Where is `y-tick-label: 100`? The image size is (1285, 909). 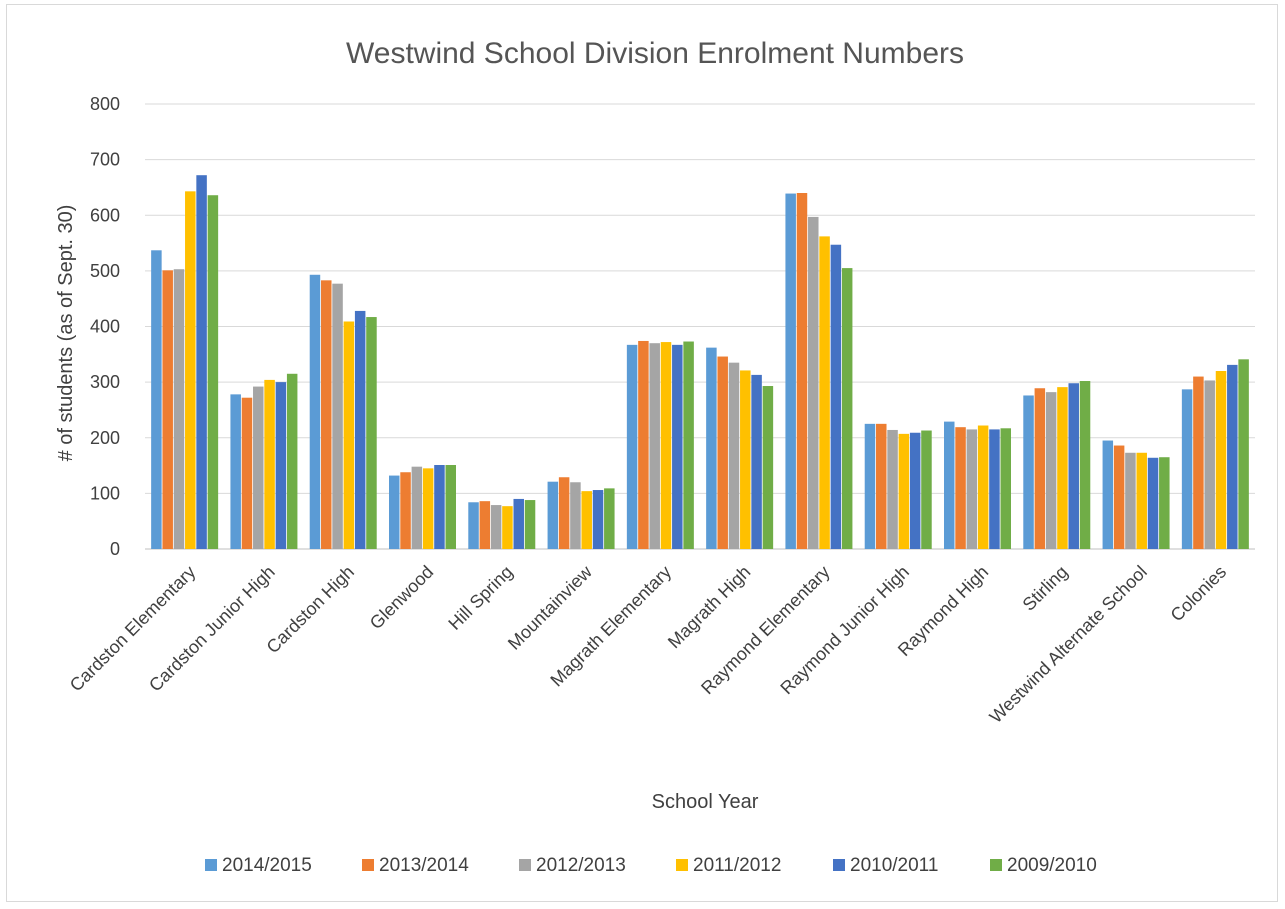 y-tick-label: 100 is located at coordinates (105, 493).